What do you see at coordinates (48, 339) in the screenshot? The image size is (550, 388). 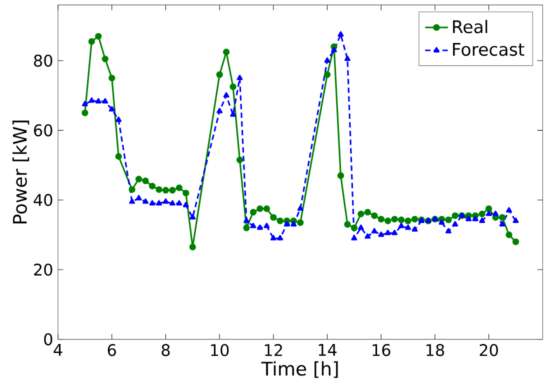 I see `y-tick-label: 0` at bounding box center [48, 339].